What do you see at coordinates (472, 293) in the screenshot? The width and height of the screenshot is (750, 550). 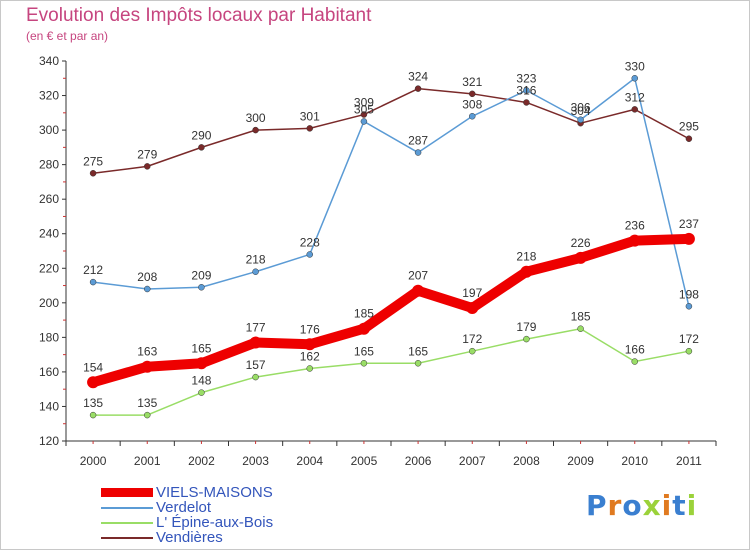 I see `data-label: 197` at bounding box center [472, 293].